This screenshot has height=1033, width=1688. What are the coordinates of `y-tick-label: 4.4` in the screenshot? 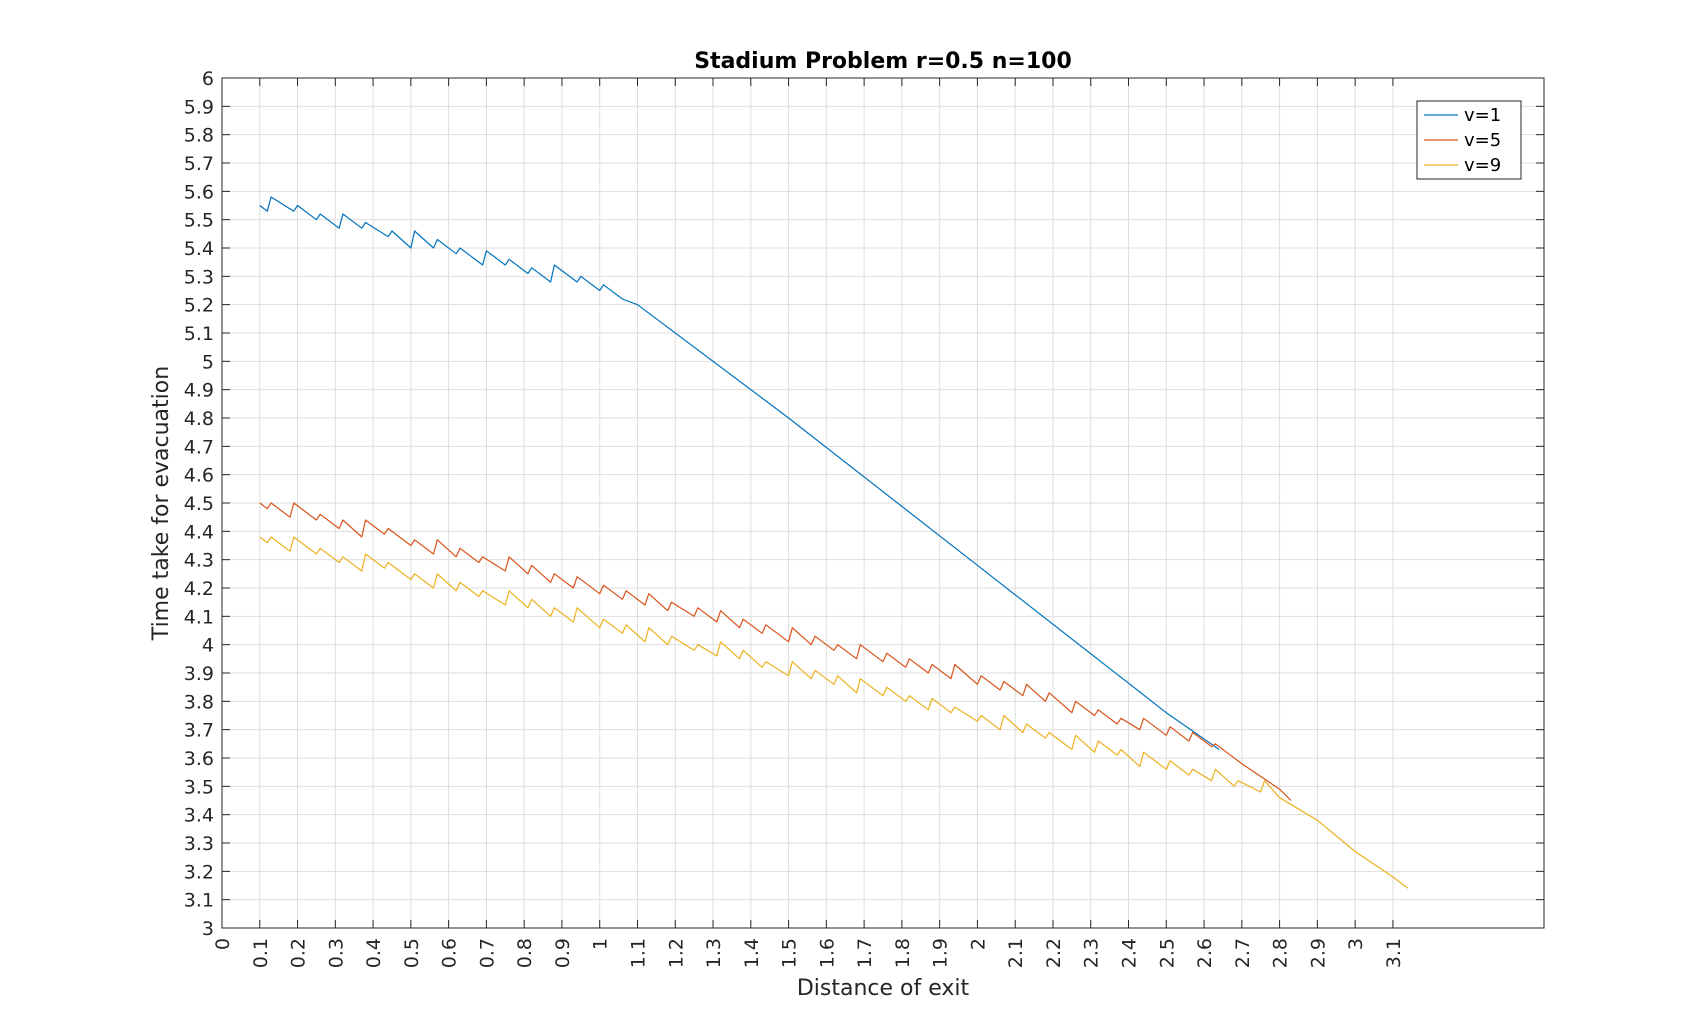 It's located at (199, 532).